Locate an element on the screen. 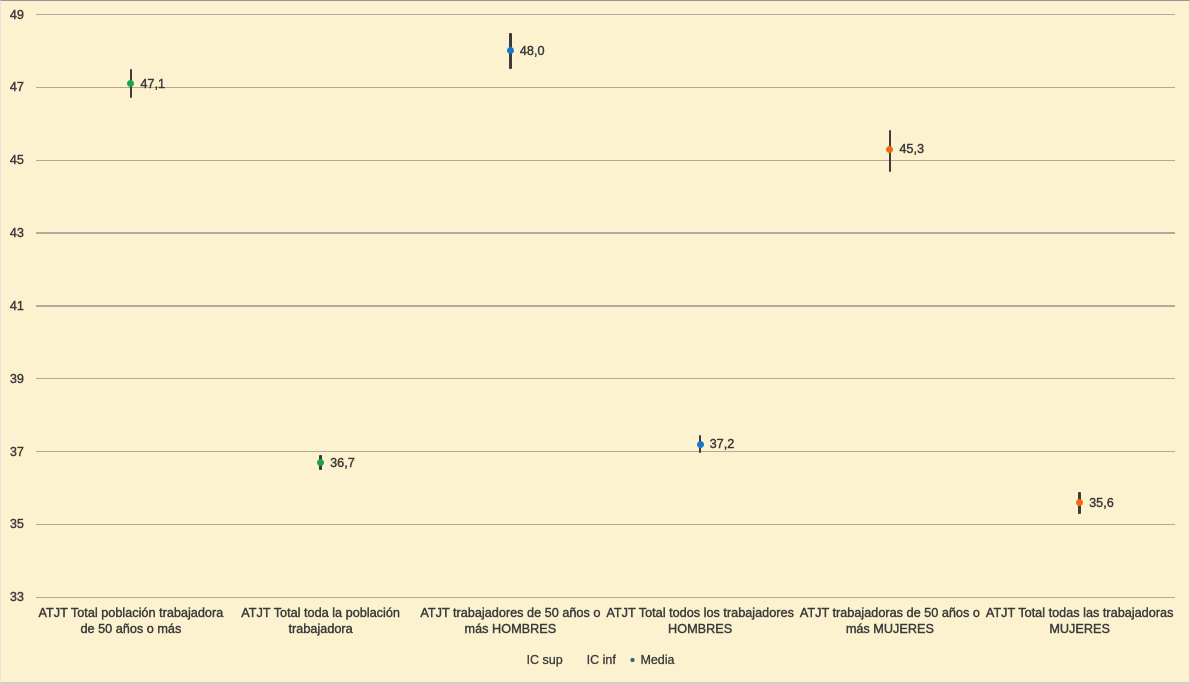 Image resolution: width=1190 pixels, height=684 pixels. legend: IC sup IC inf Media is located at coordinates (598, 660).